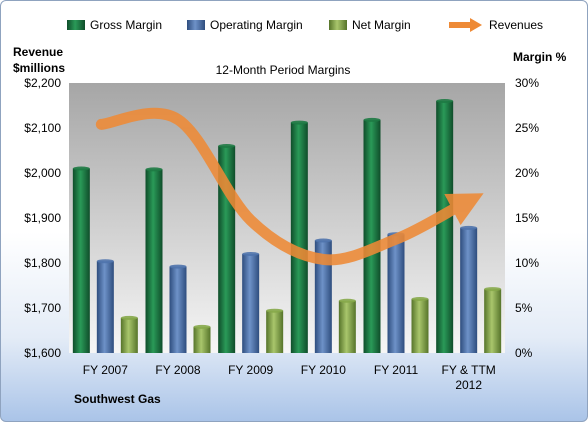  What do you see at coordinates (42, 263) in the screenshot?
I see `left-tick-label: $1,800` at bounding box center [42, 263].